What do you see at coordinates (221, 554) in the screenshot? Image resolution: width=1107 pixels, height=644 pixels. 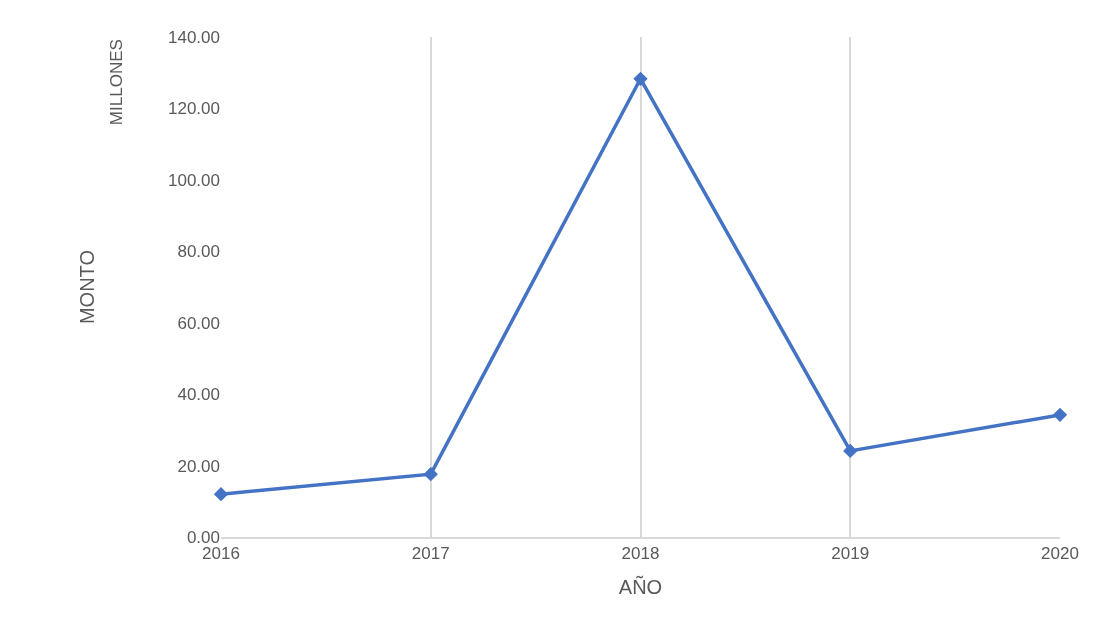 I see `x-tick-label: 2016` at bounding box center [221, 554].